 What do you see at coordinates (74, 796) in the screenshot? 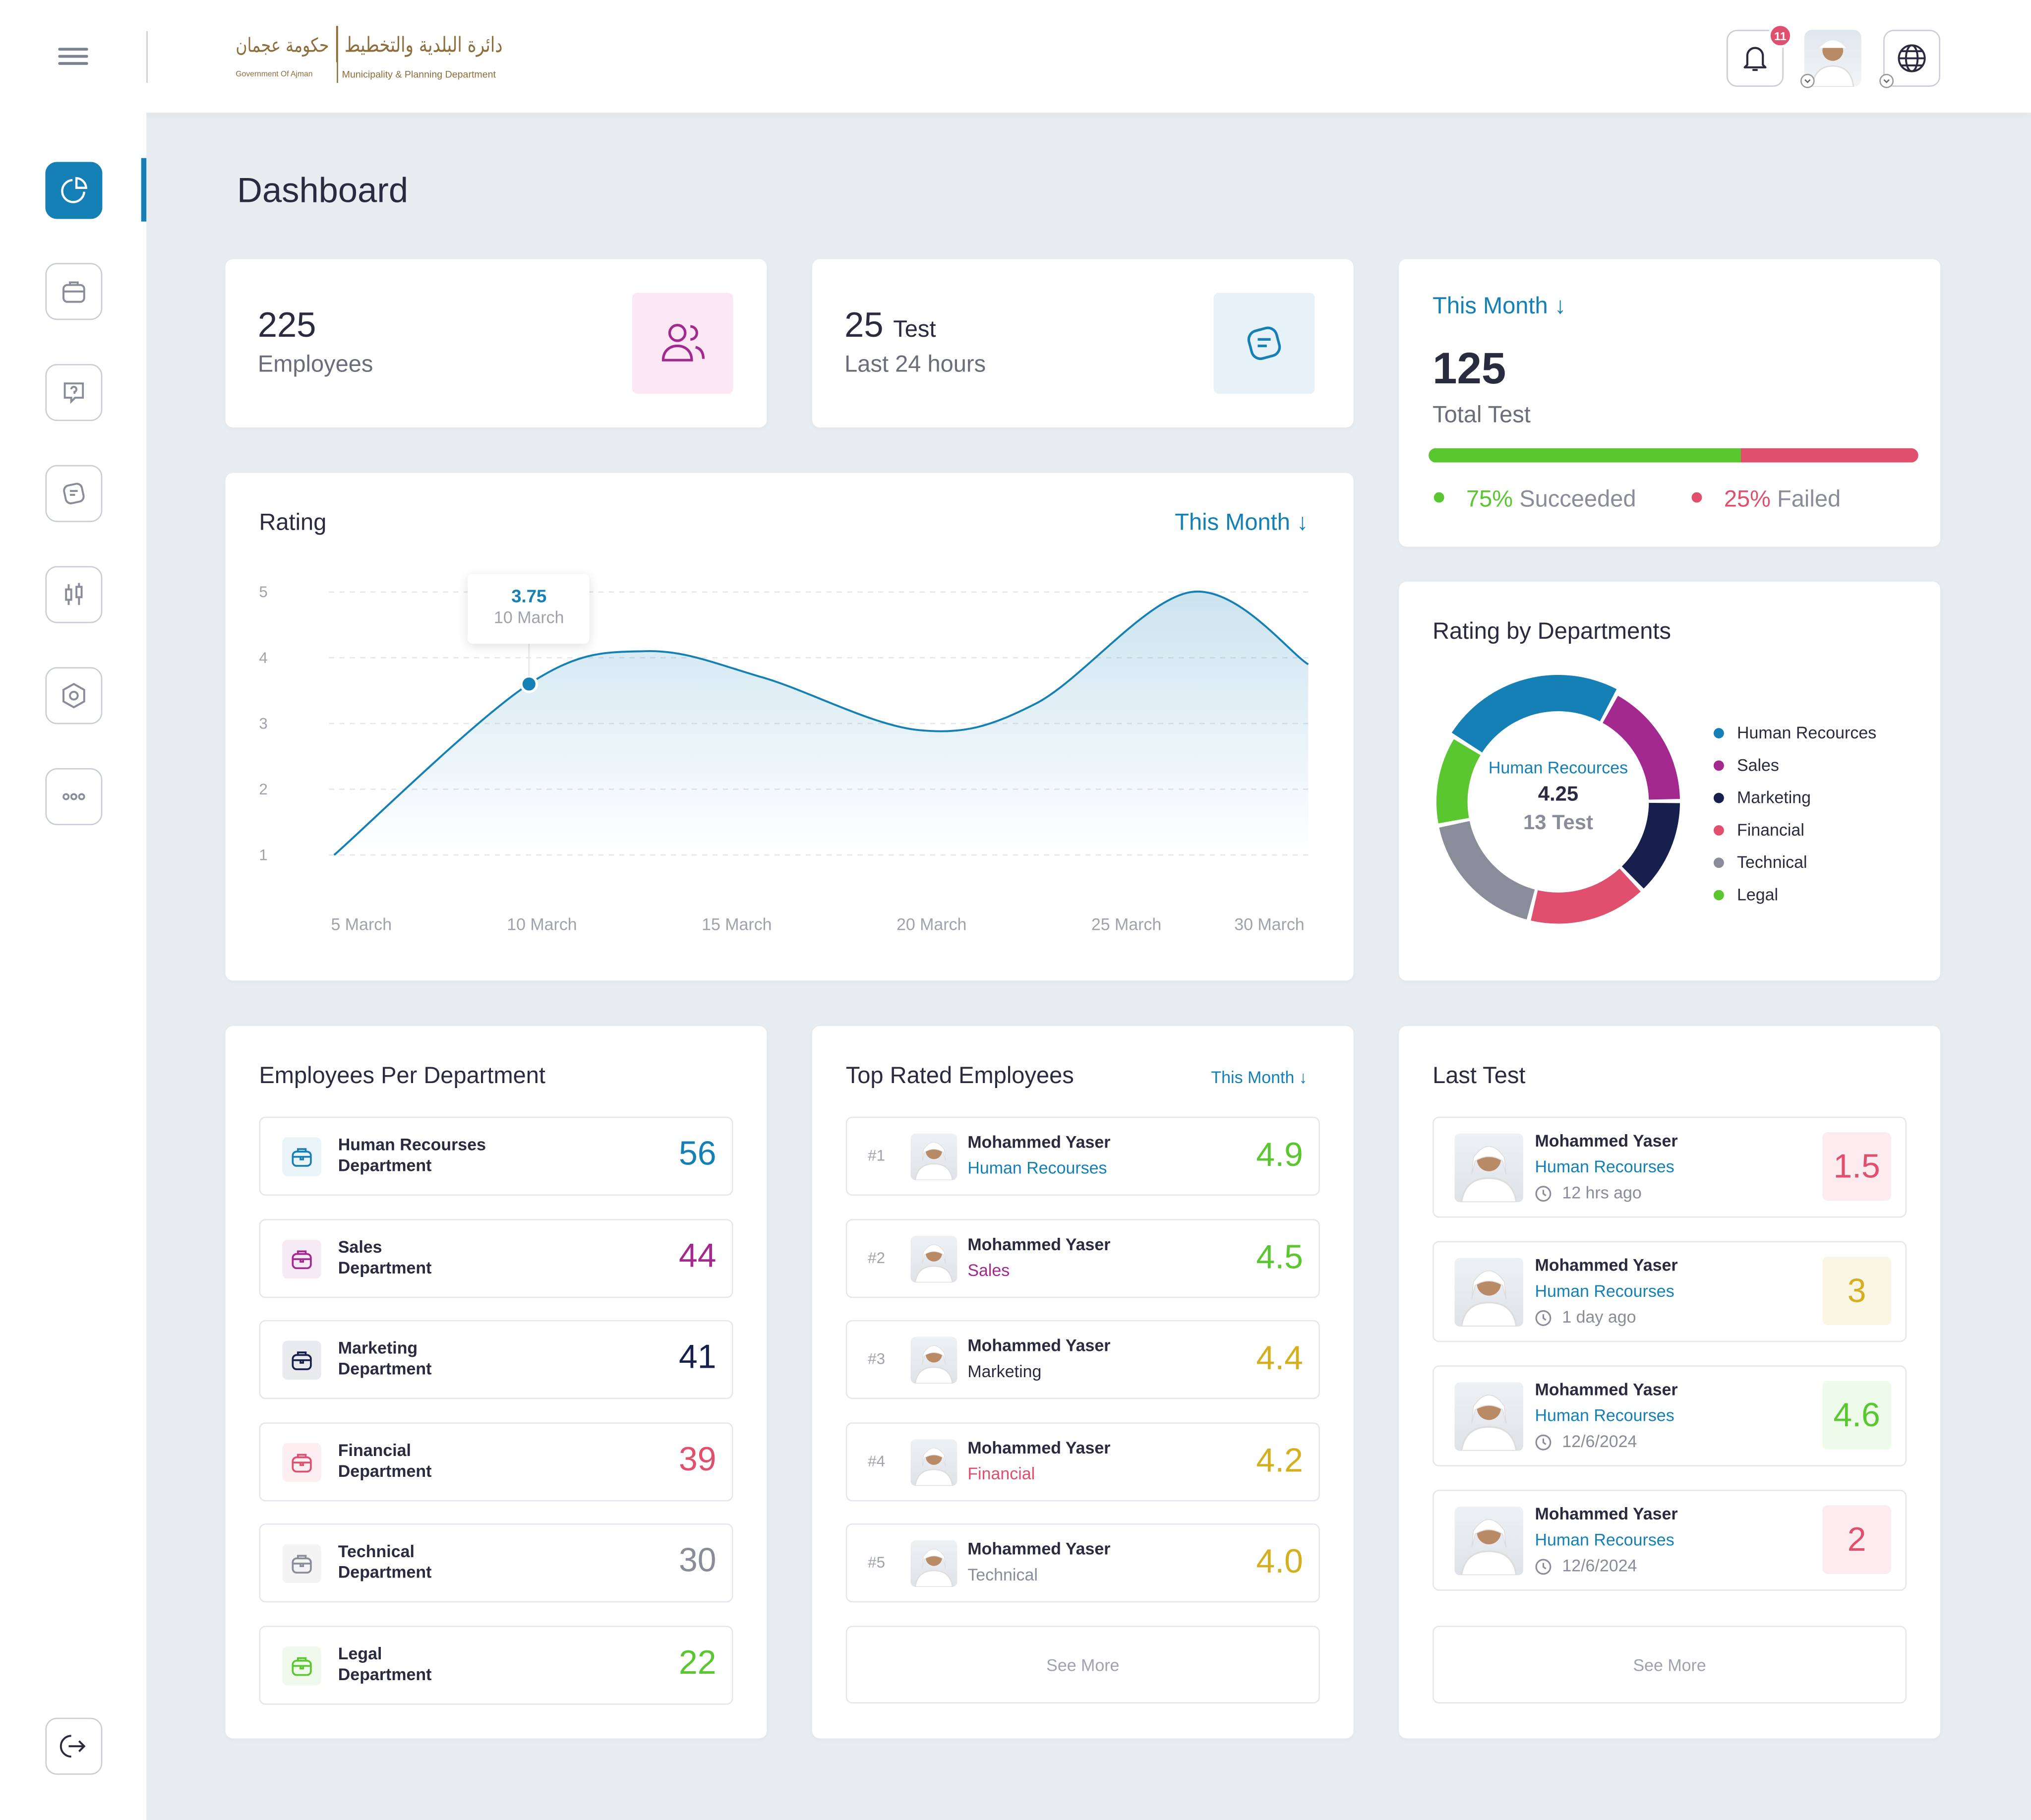
I see `sidebar-item-more` at bounding box center [74, 796].